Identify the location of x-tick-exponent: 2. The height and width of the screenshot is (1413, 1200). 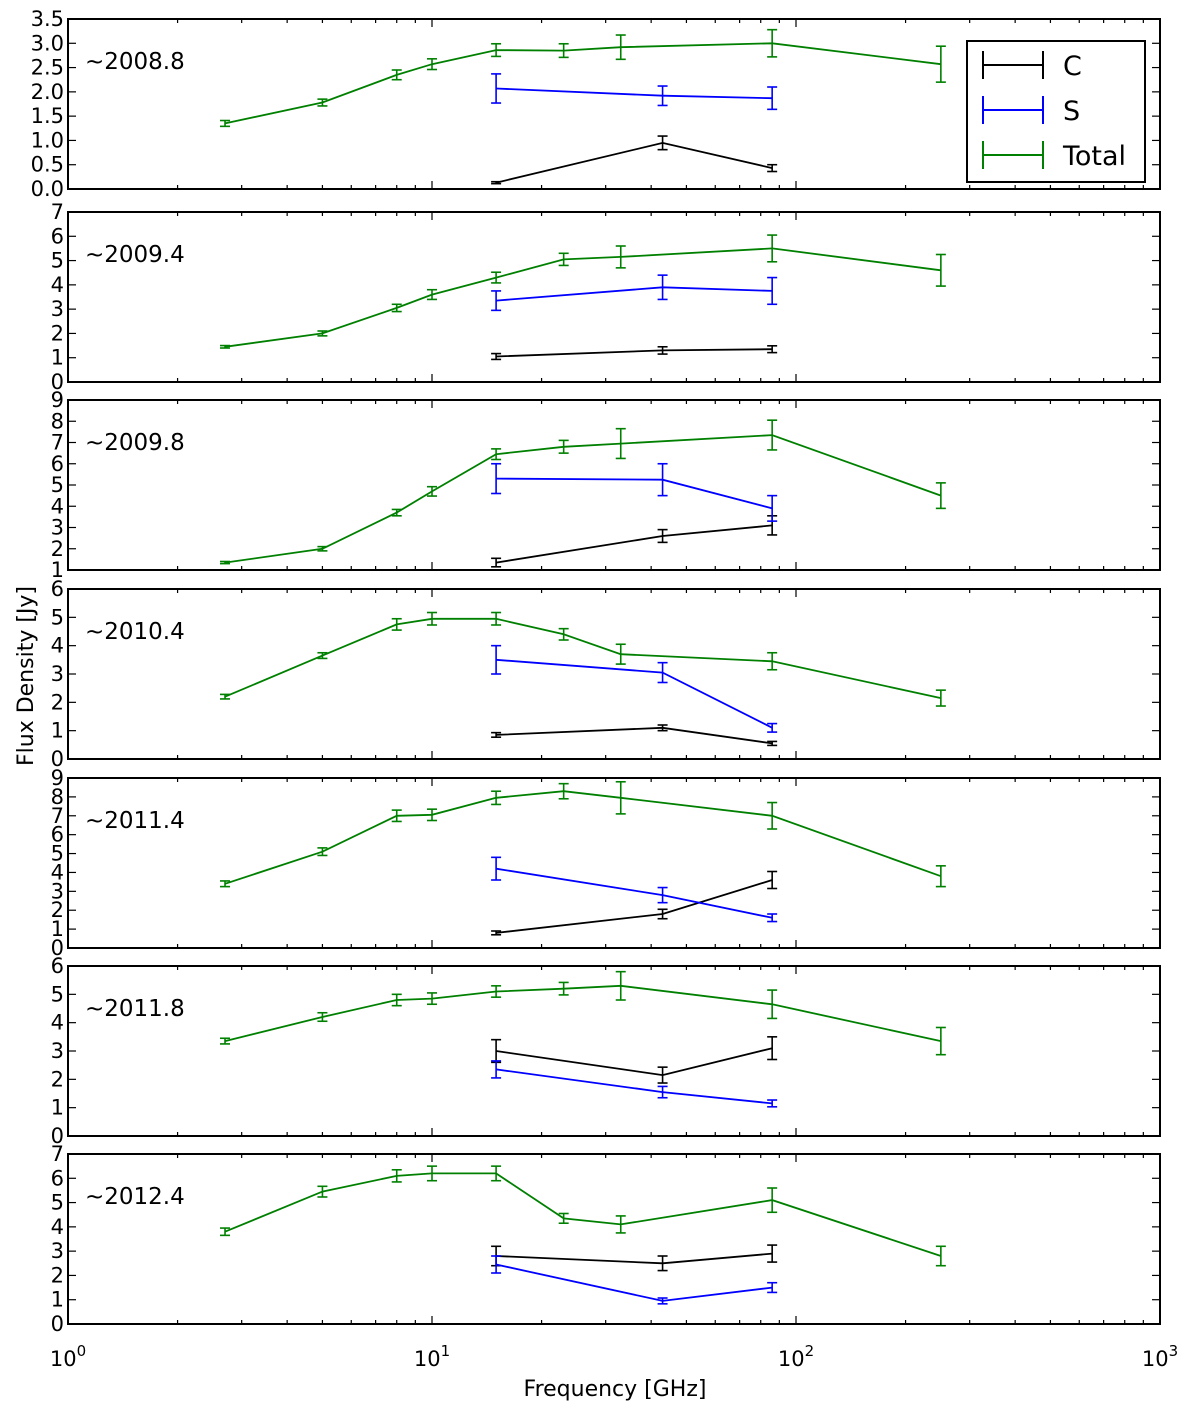
(810, 1351).